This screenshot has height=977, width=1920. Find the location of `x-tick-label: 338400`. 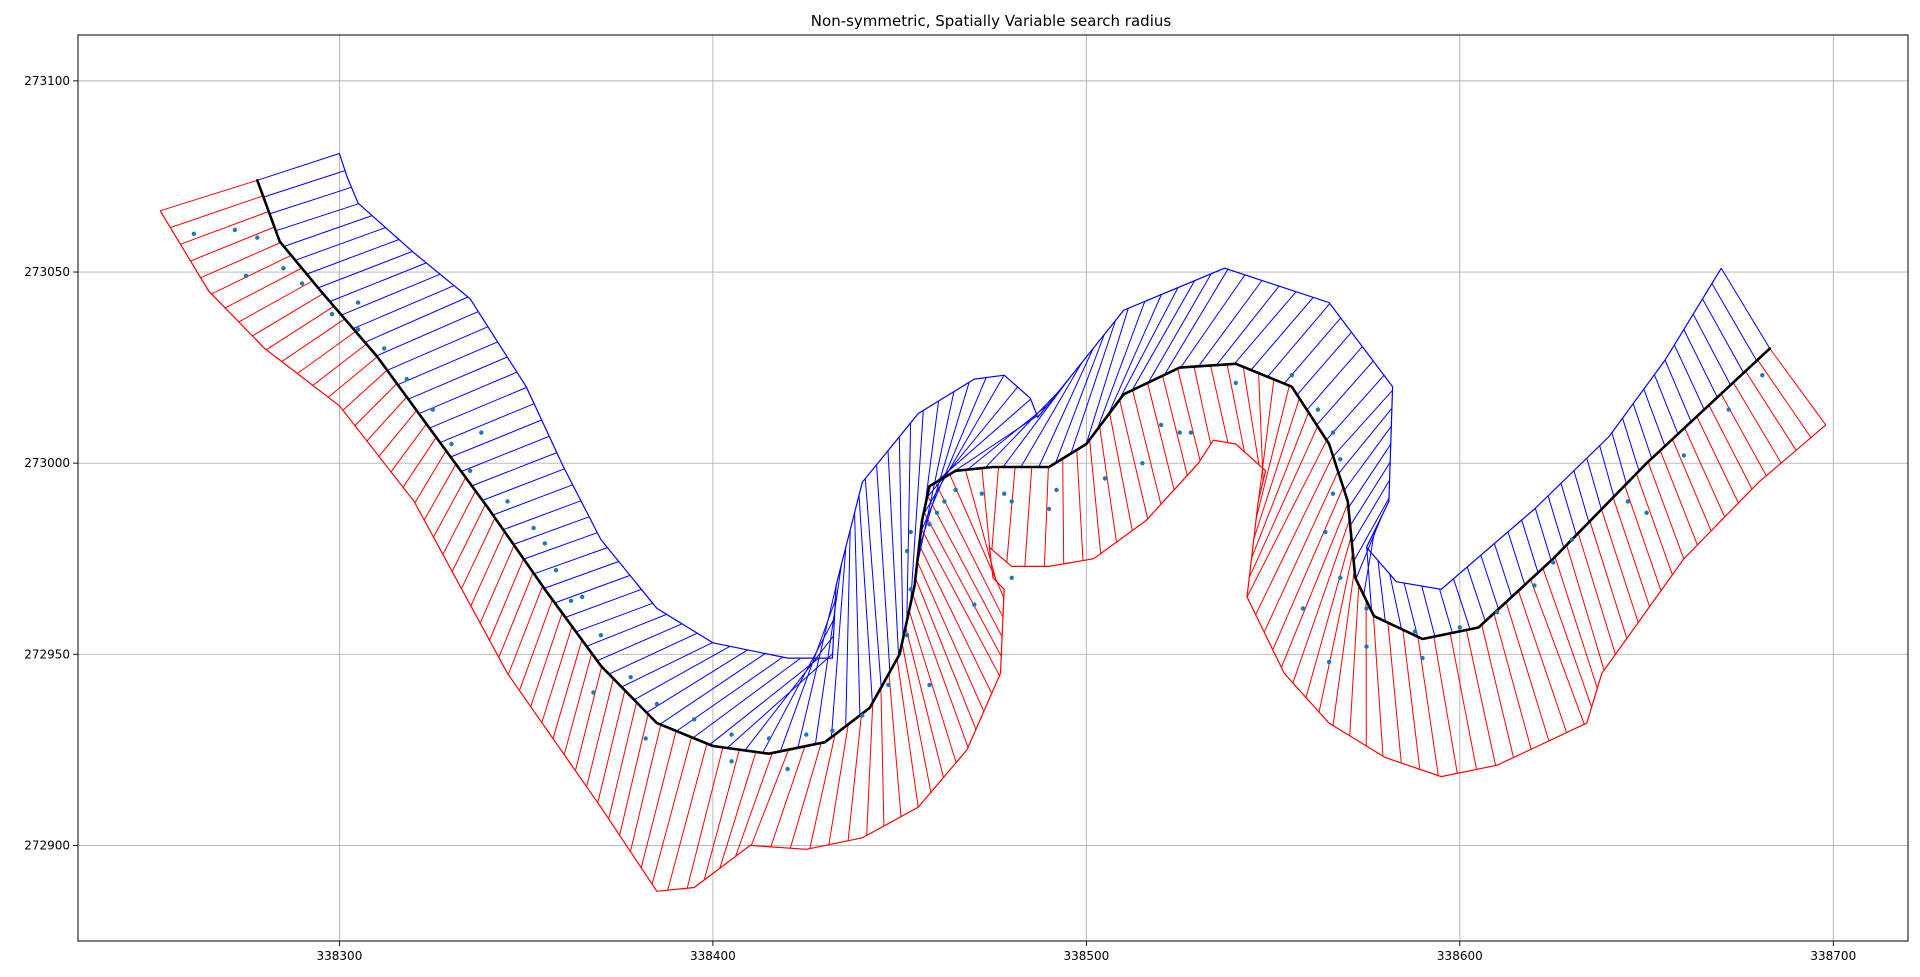

x-tick-label: 338400 is located at coordinates (713, 956).